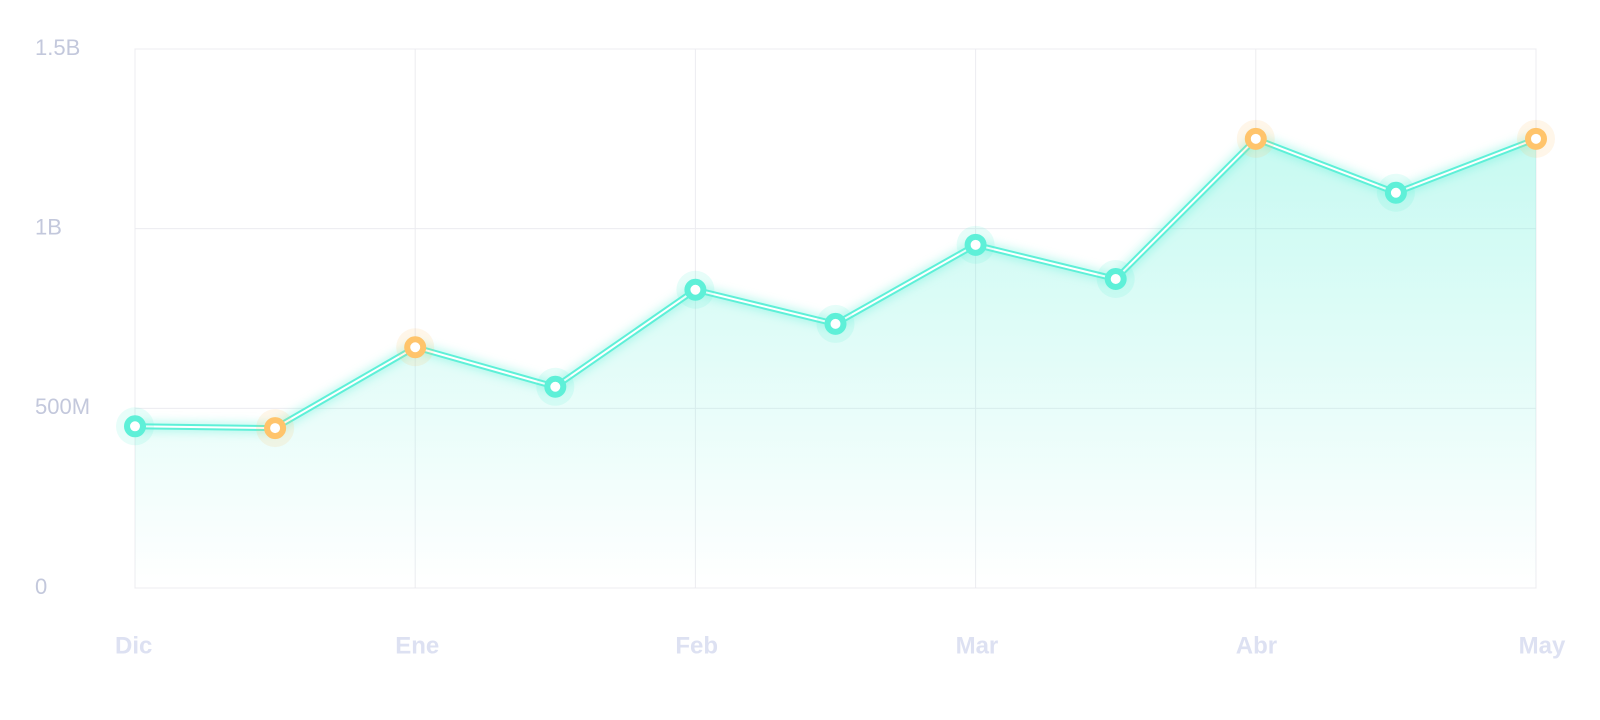 The image size is (1600, 720). Describe the element at coordinates (1256, 645) in the screenshot. I see `x-tick-label: Abr` at that location.